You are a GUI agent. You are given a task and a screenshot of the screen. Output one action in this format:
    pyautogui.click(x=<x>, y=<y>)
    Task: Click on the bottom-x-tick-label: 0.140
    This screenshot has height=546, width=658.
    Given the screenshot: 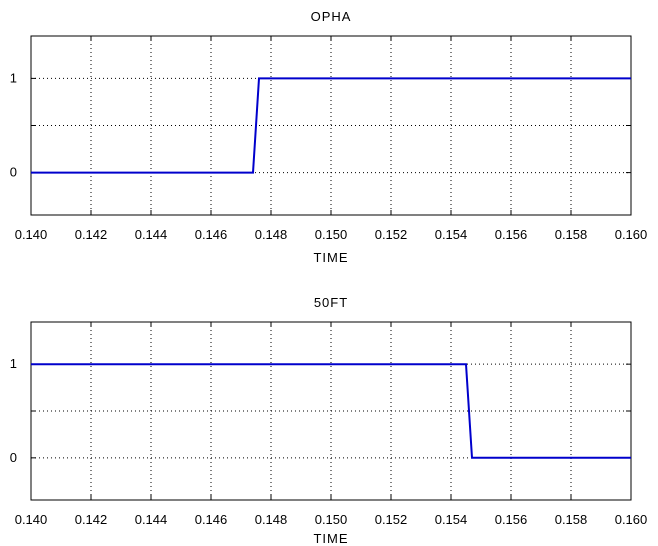 What is the action you would take?
    pyautogui.click(x=31, y=519)
    